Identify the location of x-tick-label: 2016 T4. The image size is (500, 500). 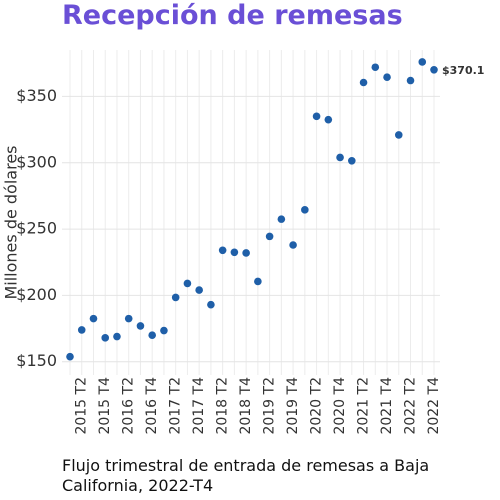
(152, 406).